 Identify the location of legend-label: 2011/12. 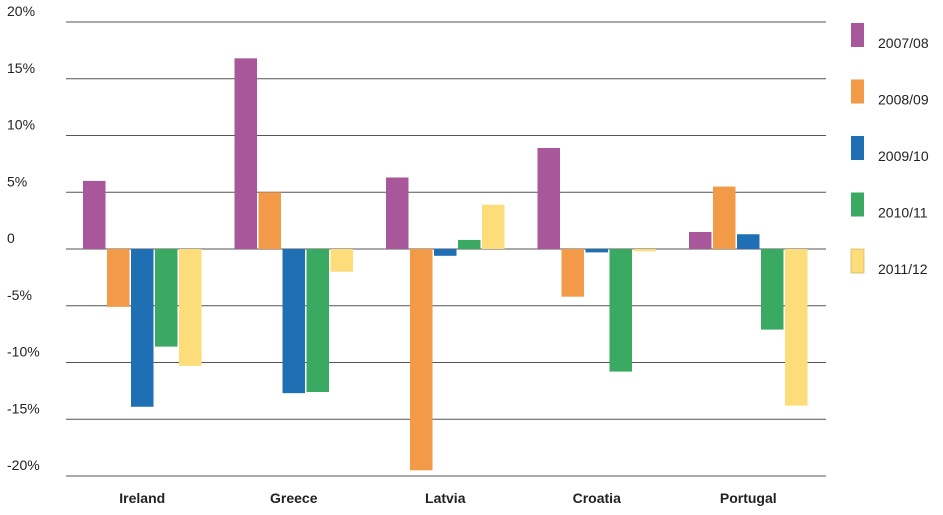
(903, 269).